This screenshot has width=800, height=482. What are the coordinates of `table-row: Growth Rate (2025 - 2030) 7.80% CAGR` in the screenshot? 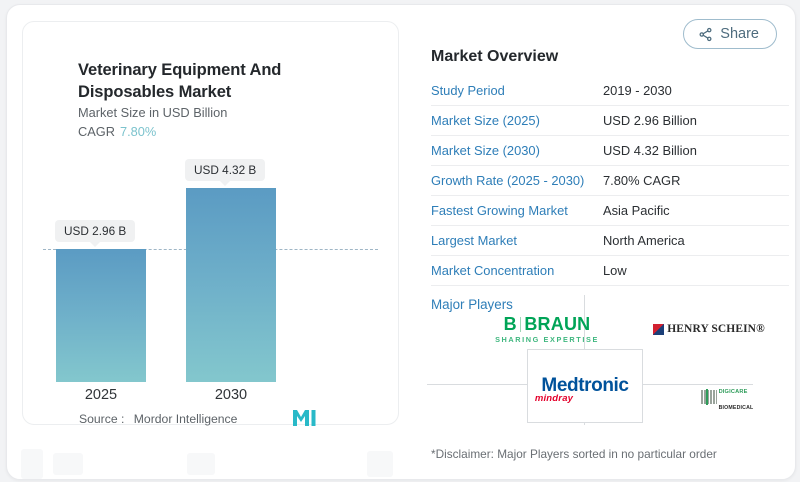 It's located at (610, 180).